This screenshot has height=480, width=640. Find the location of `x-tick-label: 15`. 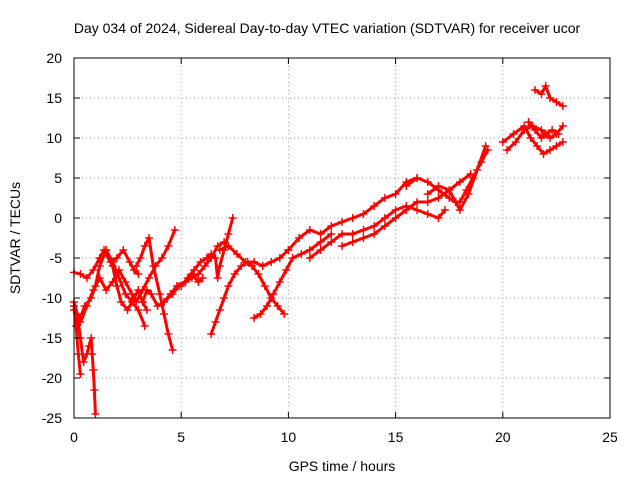

x-tick-label: 15 is located at coordinates (396, 437).